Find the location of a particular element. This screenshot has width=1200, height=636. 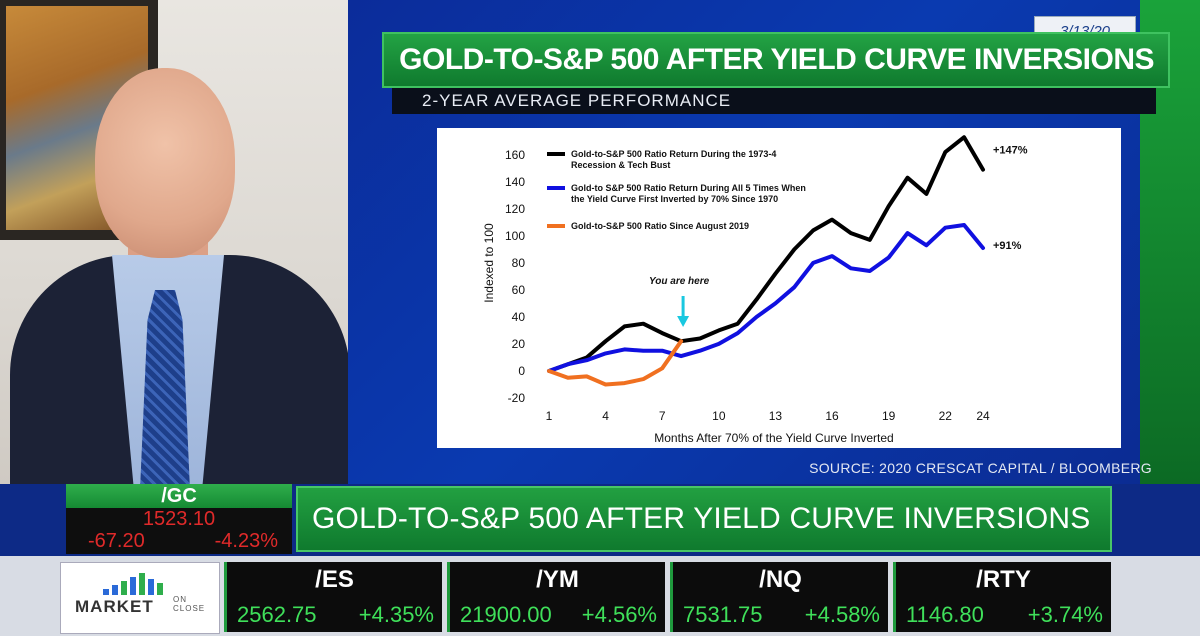

ticker-price: 1146.80 is located at coordinates (945, 614).